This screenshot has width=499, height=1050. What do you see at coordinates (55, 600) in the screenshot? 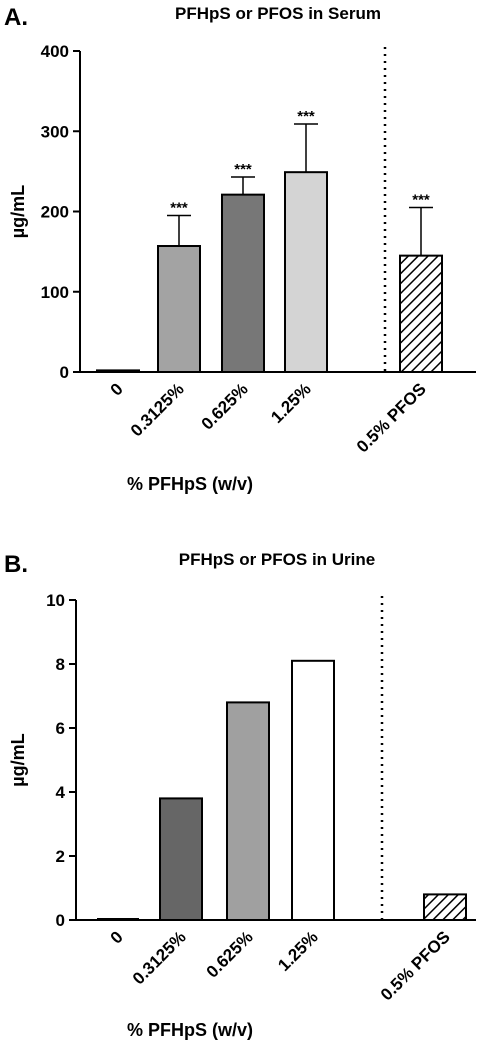
I see `urine-y-tick-label: 10` at bounding box center [55, 600].